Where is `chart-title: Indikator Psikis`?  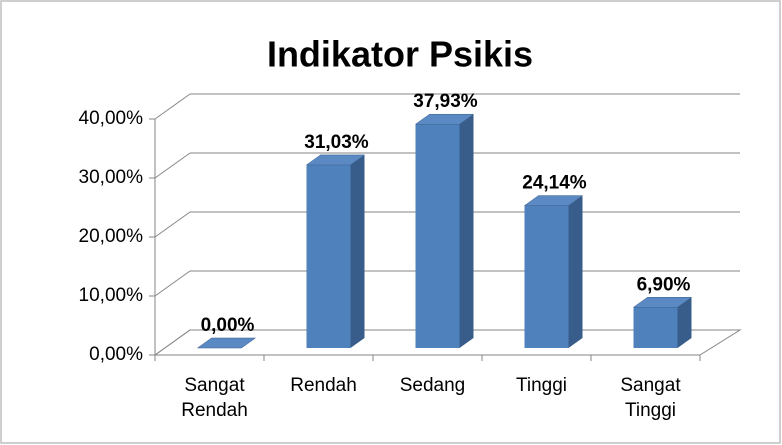 chart-title: Indikator Psikis is located at coordinates (400, 54).